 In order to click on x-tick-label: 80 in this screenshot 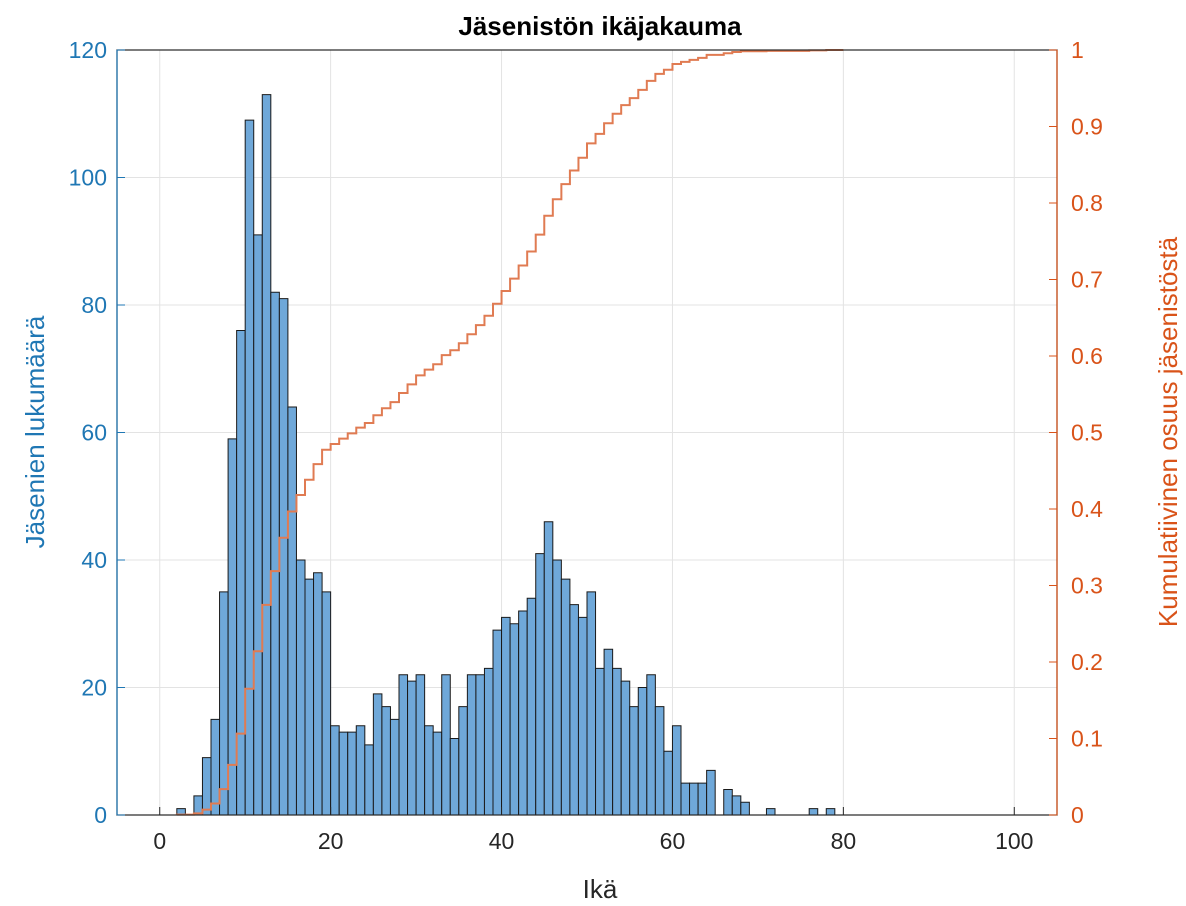, I will do `click(844, 841)`.